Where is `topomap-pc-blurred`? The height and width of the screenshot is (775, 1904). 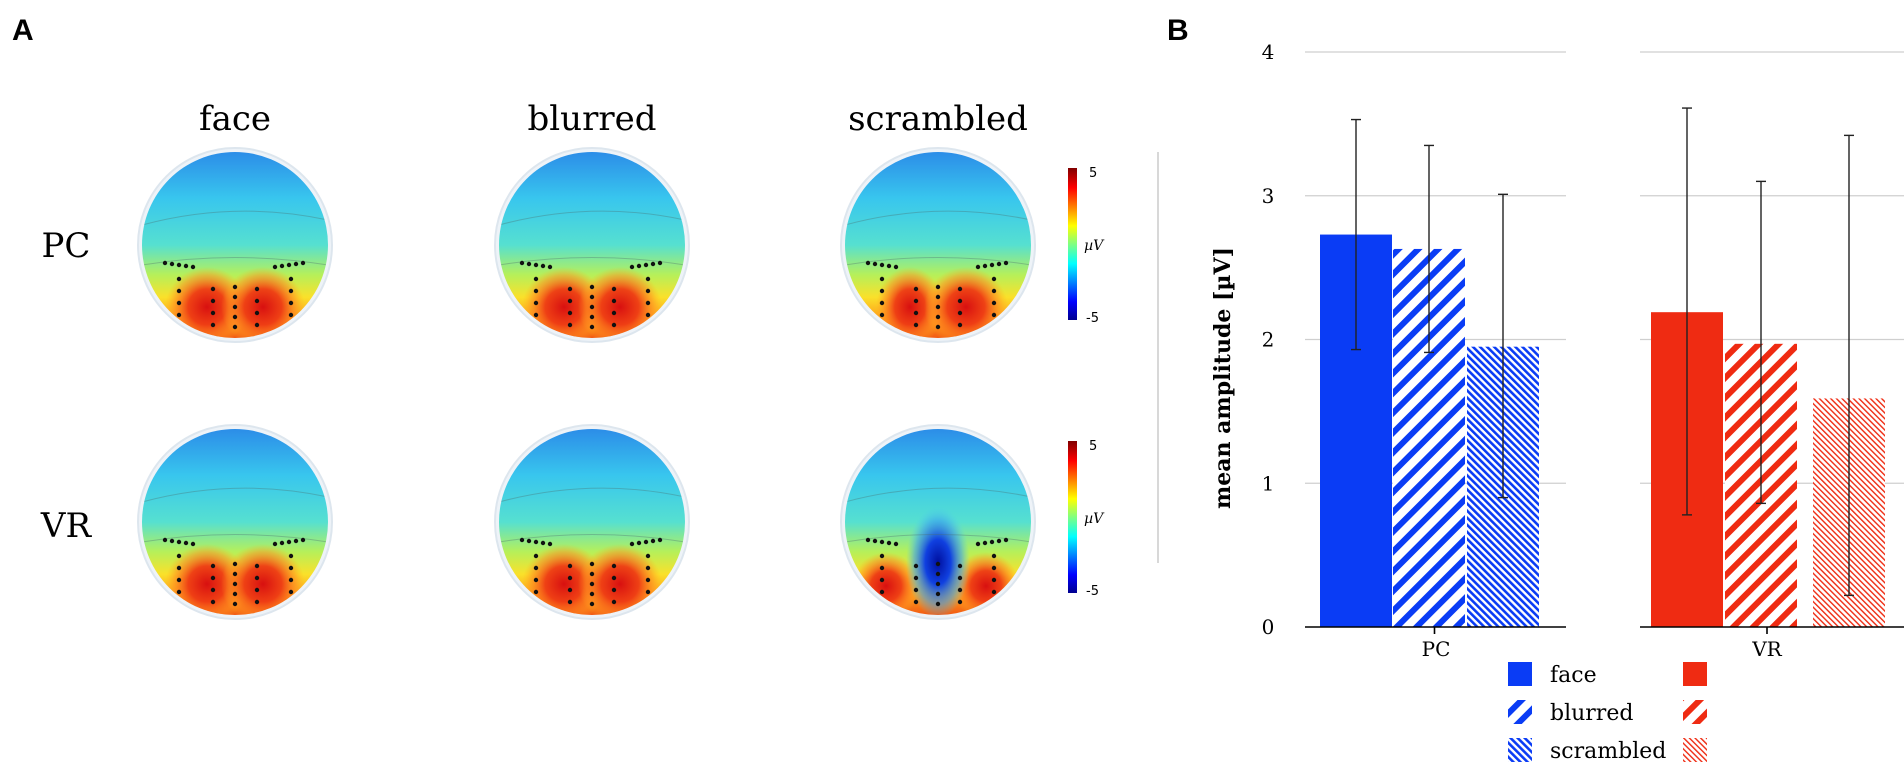 topomap-pc-blurred is located at coordinates (592, 245).